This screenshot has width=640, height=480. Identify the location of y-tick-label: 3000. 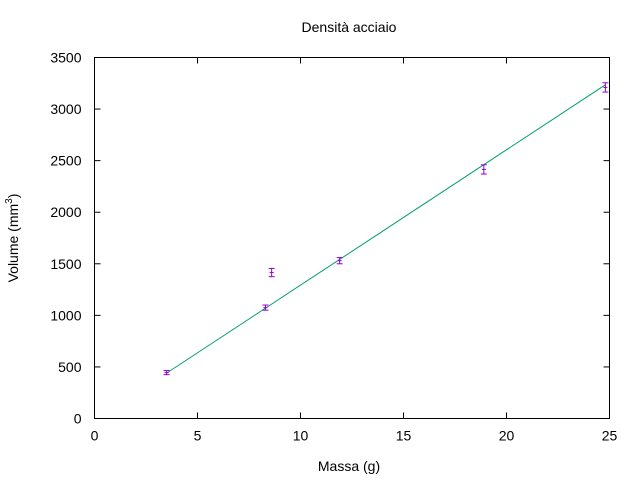
(65, 109).